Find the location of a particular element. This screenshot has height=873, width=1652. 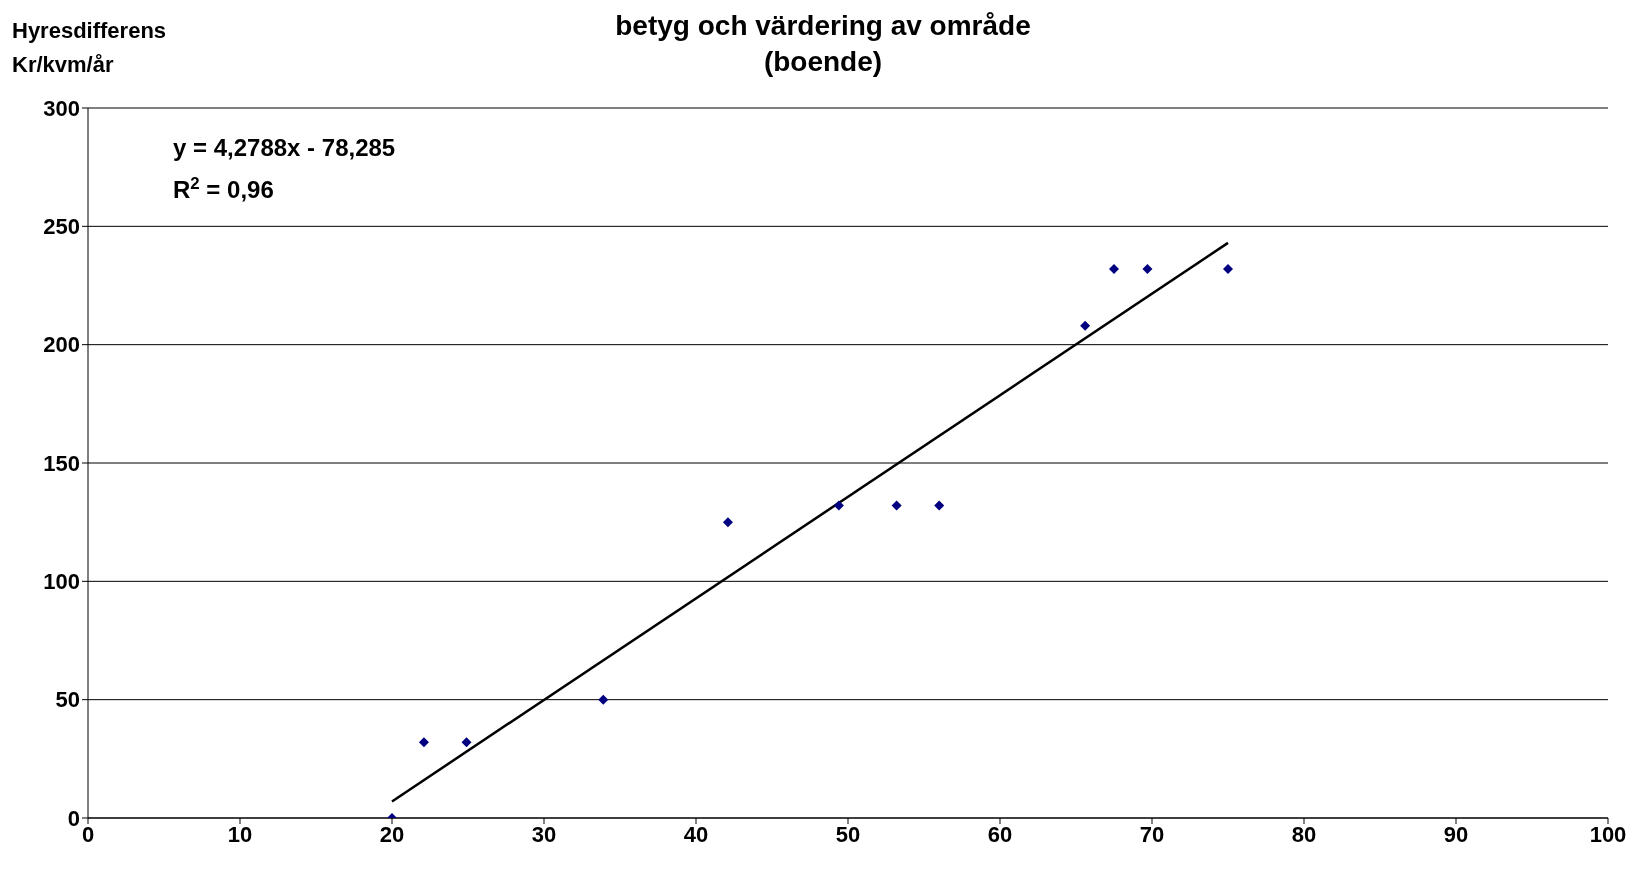

x-tick-label: 20 is located at coordinates (392, 834).